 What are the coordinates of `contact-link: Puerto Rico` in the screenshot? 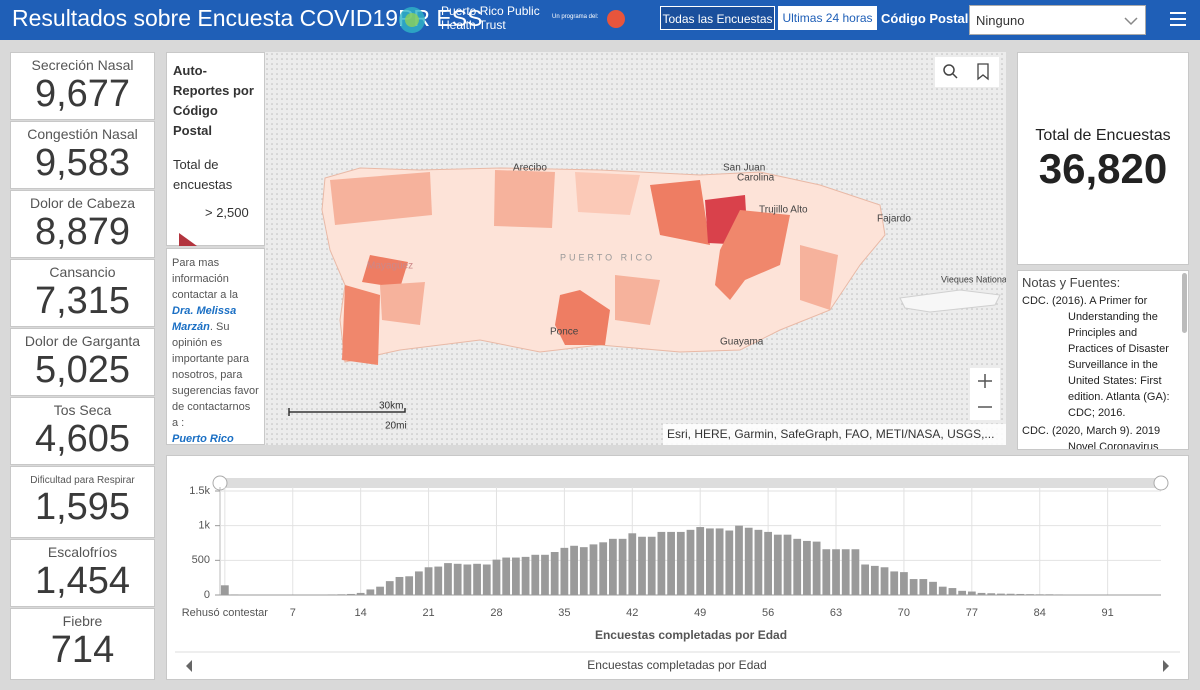 It's located at (203, 439).